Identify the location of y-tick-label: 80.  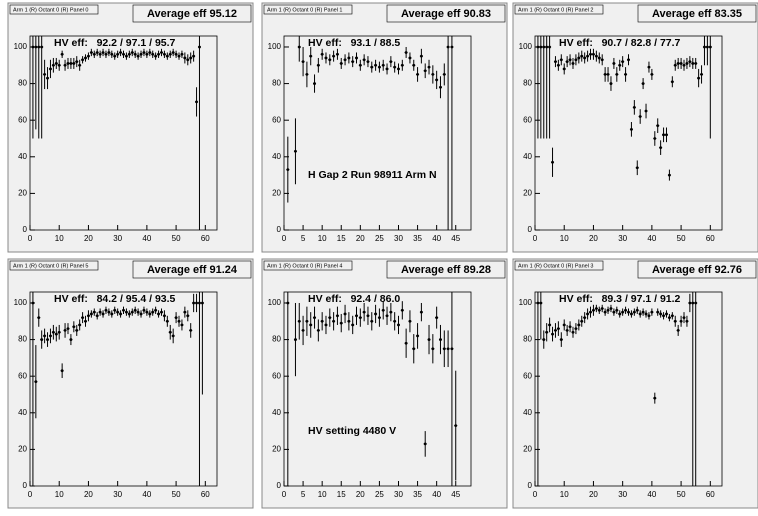
(22, 339).